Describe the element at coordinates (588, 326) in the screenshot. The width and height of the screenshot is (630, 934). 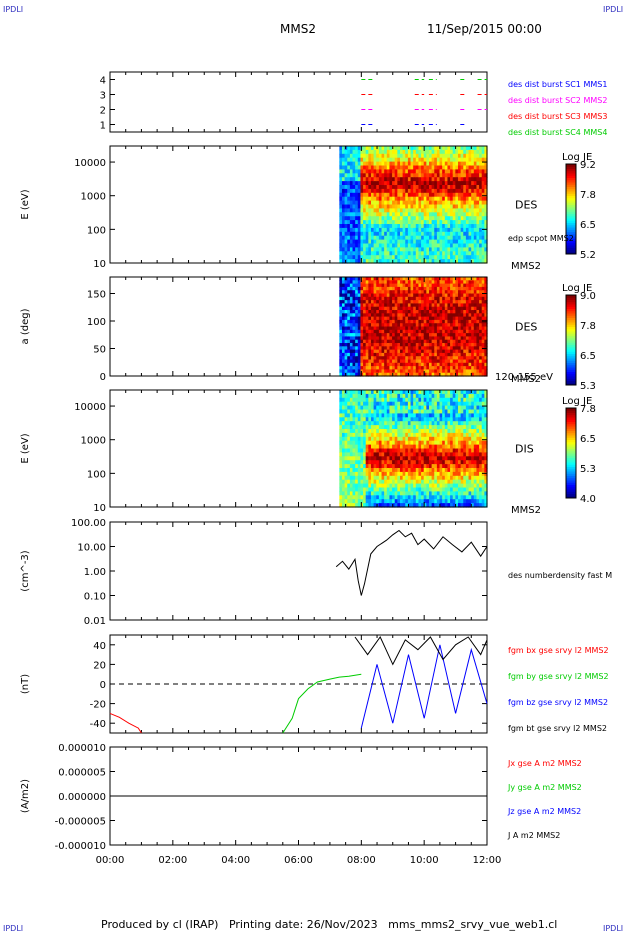
I see `colorbar-tick-label: 7.8` at that location.